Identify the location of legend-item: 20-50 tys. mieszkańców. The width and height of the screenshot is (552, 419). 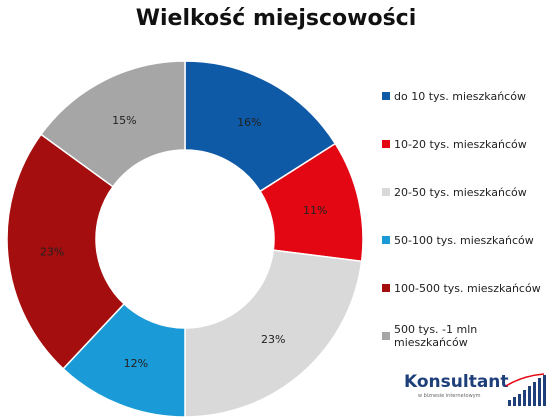
(467, 192).